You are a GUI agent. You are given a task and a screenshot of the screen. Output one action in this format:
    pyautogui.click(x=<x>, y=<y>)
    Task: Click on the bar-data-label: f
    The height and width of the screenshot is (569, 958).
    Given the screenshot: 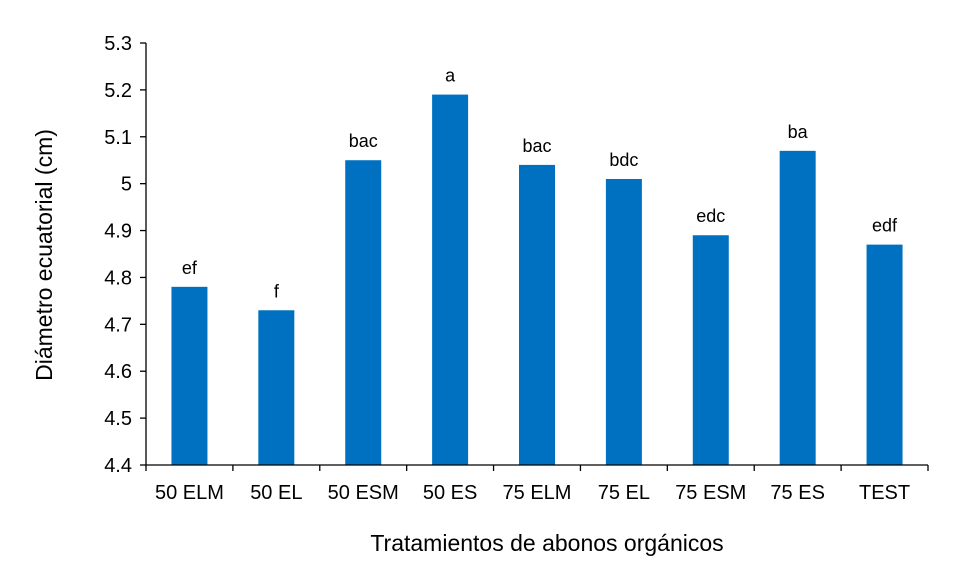 What is the action you would take?
    pyautogui.click(x=277, y=291)
    